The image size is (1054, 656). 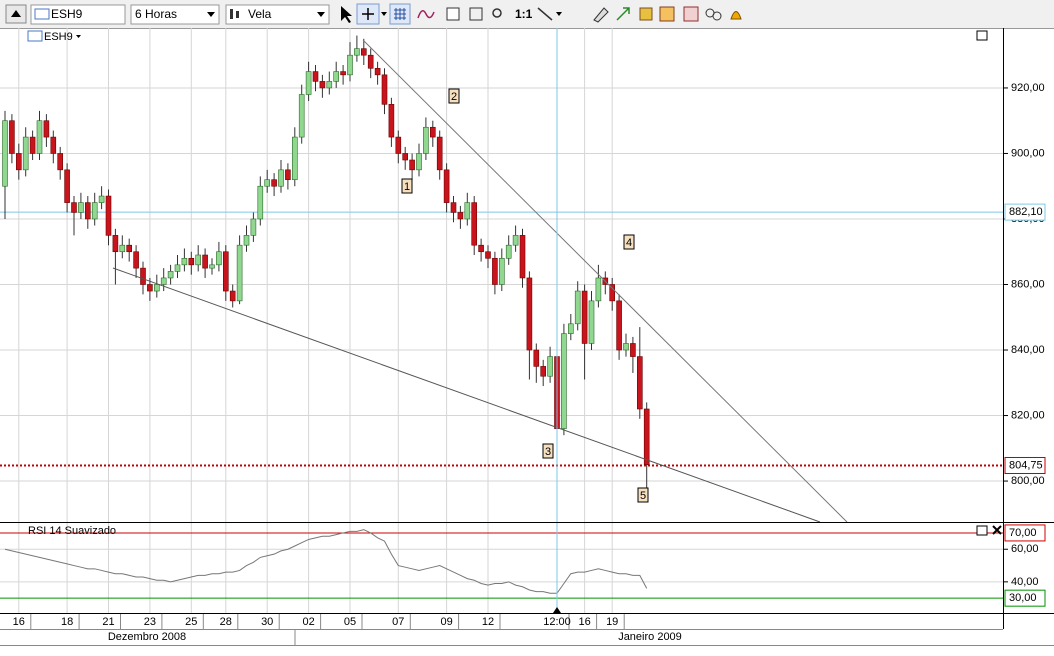 I want to click on indicator-tool, so click(x=426, y=14).